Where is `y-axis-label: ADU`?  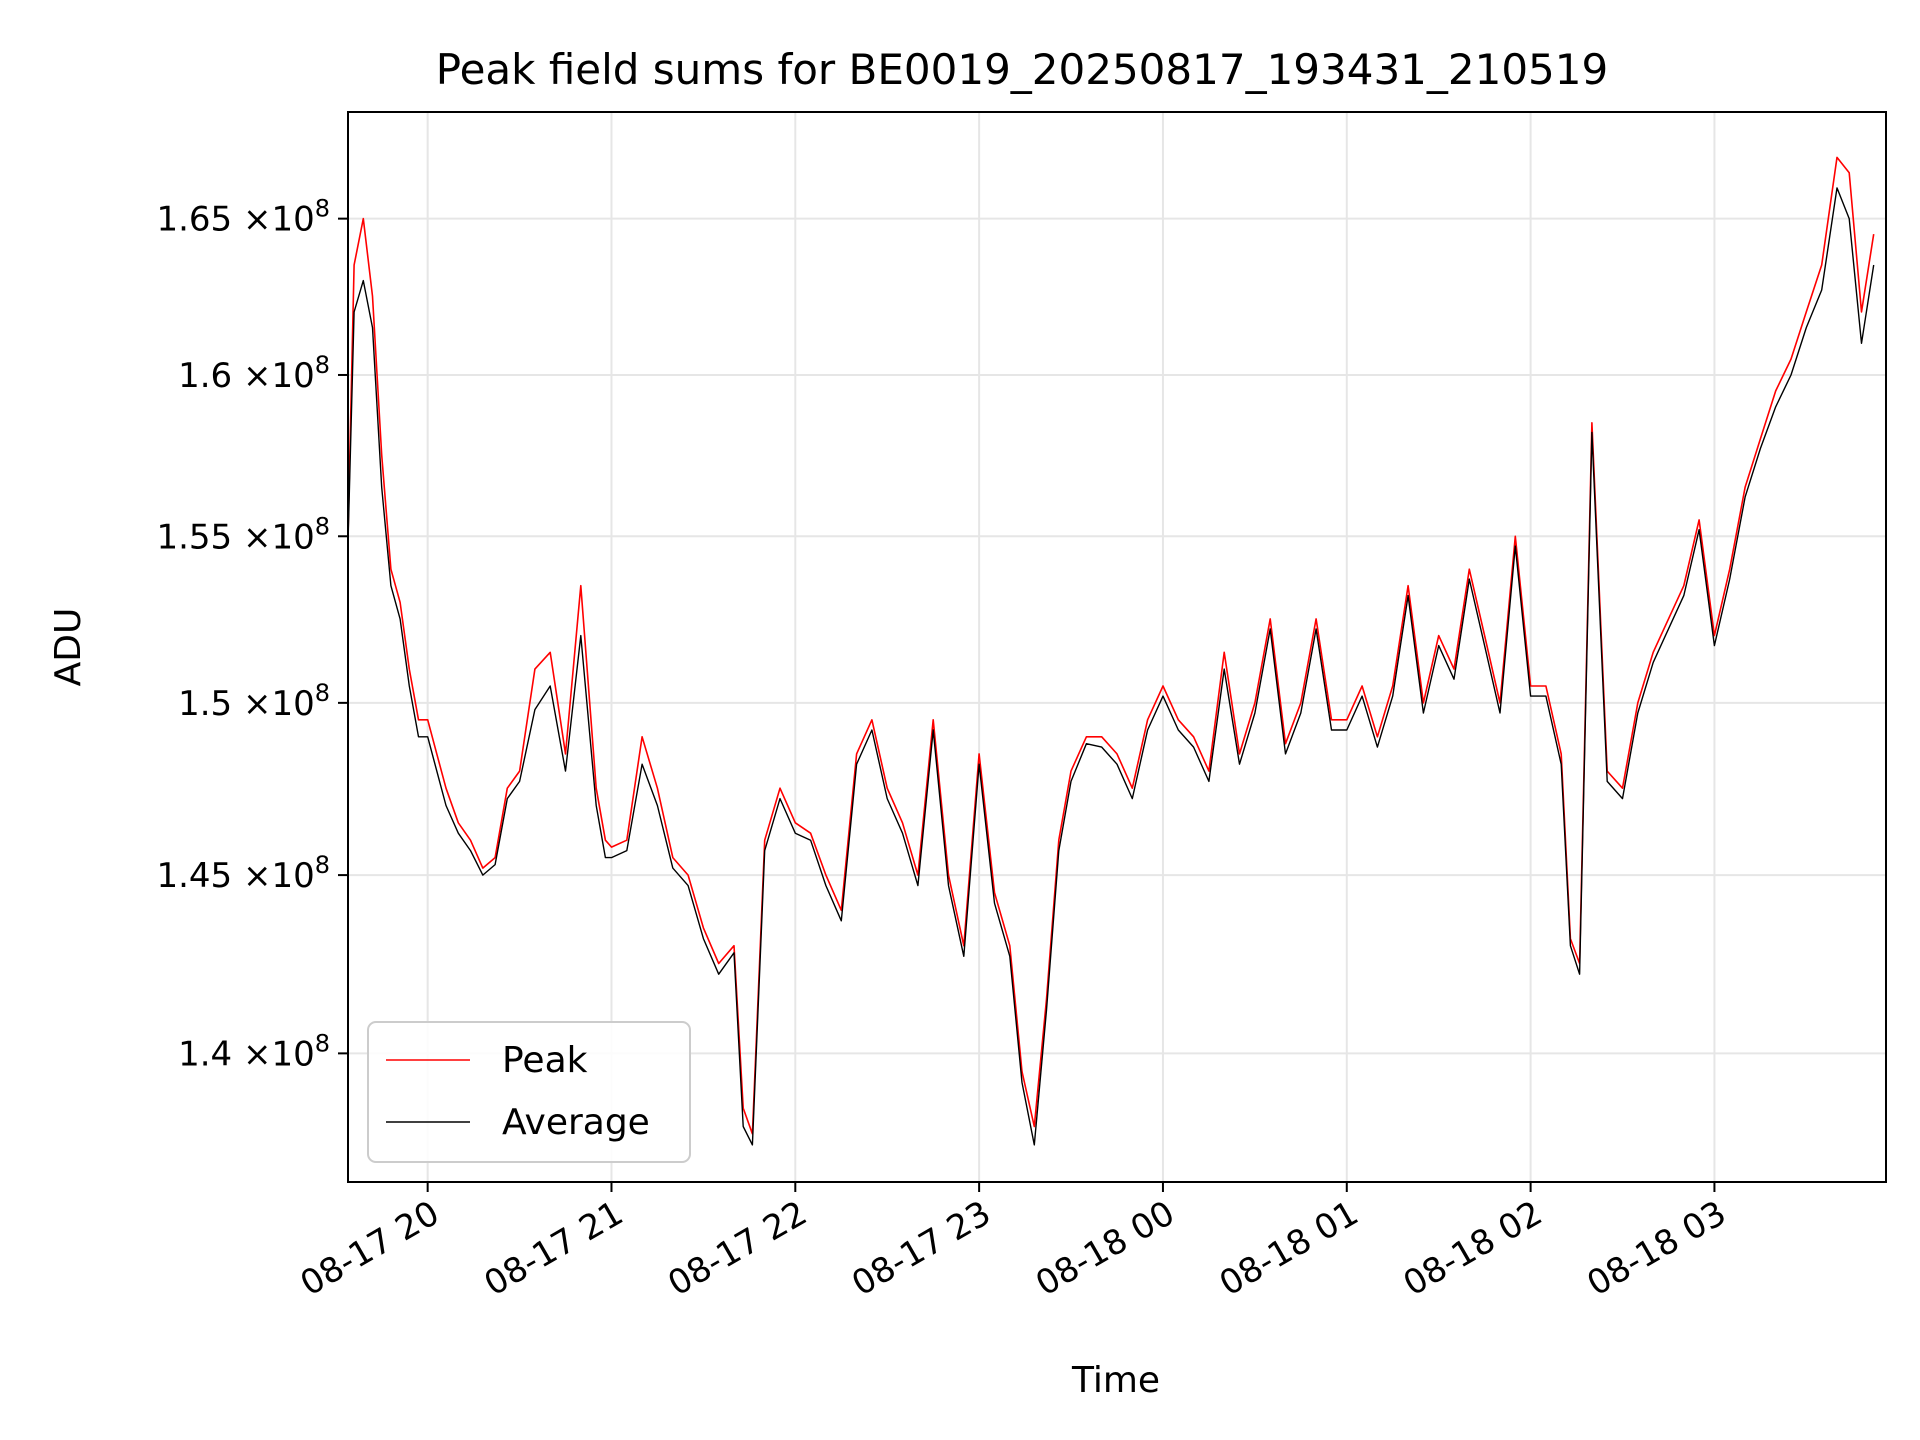
y-axis-label: ADU is located at coordinates (68, 647).